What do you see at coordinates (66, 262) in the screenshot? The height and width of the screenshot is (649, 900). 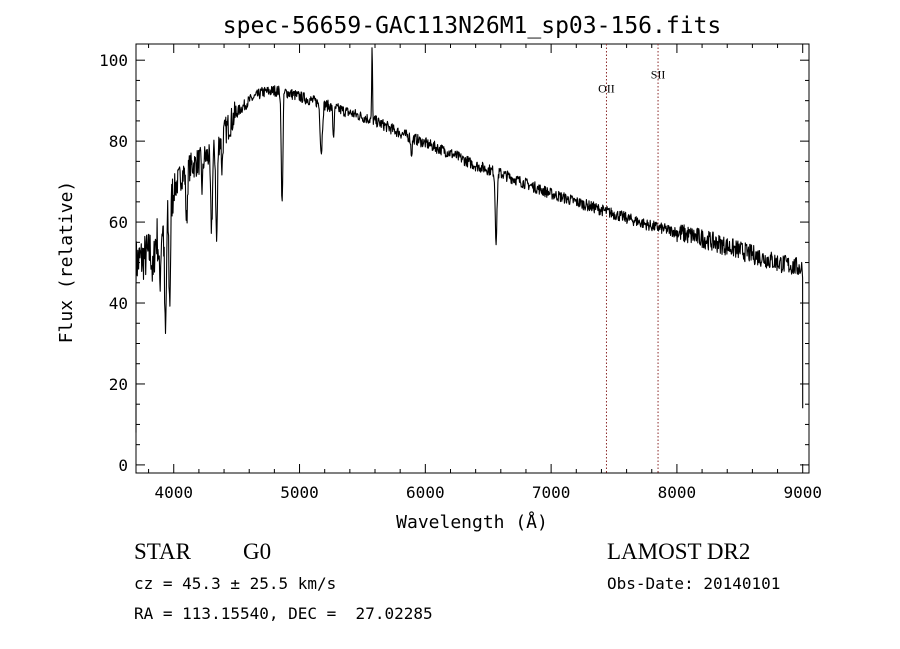 I see `y-axis-label: Flux (relative)` at bounding box center [66, 262].